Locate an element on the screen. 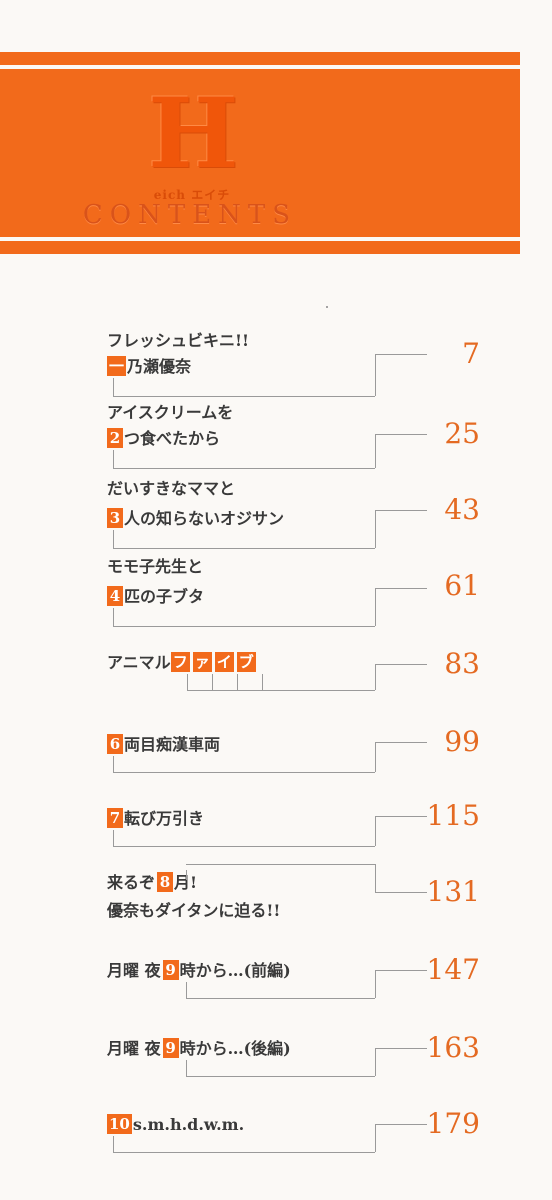  title-box-char: イ is located at coordinates (224, 662).